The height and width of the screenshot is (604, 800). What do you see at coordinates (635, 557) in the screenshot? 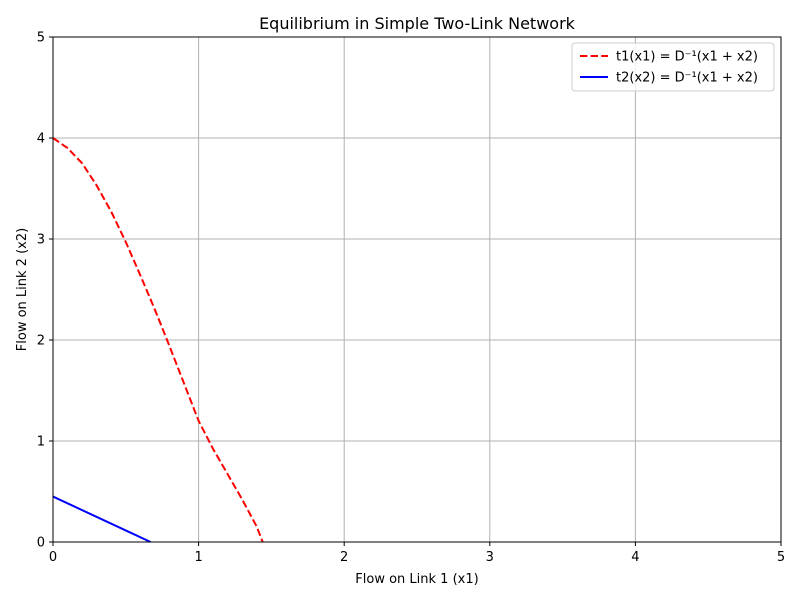
I see `x-tick-label: 4` at bounding box center [635, 557].